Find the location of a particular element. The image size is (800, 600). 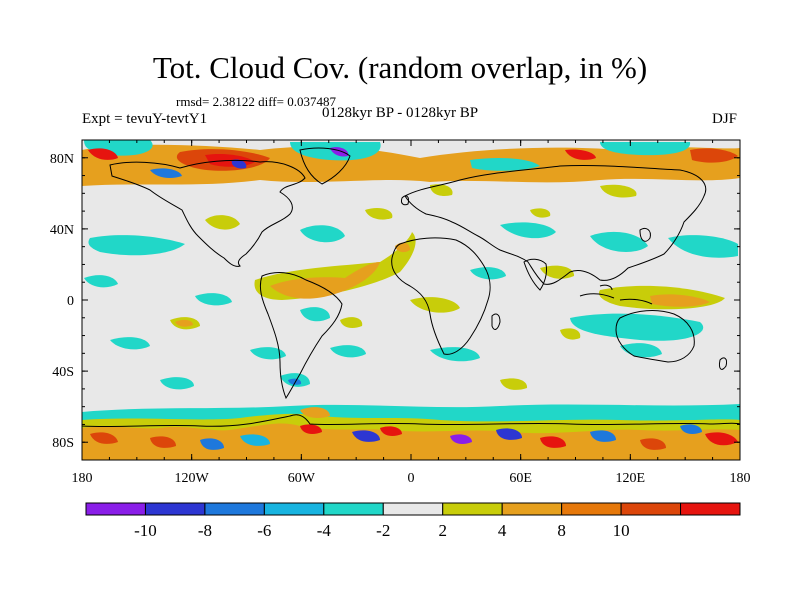

coastline-north-america is located at coordinates (207, 213).